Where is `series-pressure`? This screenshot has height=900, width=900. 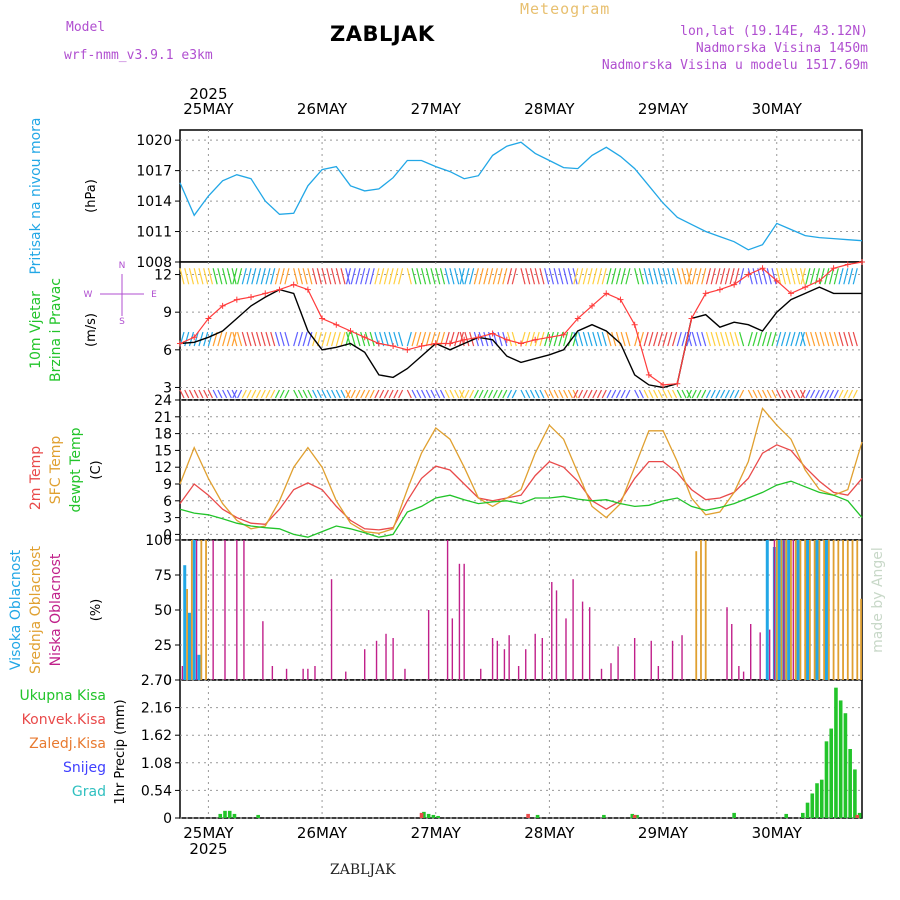
series-pressure is located at coordinates (521, 196).